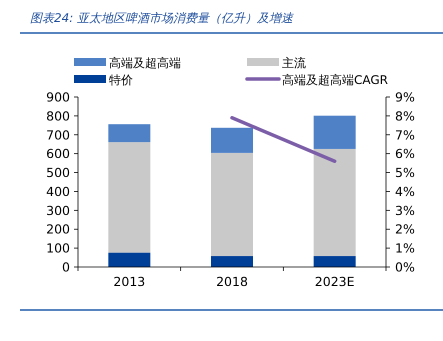 This screenshot has height=341, width=443. What do you see at coordinates (405, 116) in the screenshot?
I see `y2-tick-label: 8%` at bounding box center [405, 116].